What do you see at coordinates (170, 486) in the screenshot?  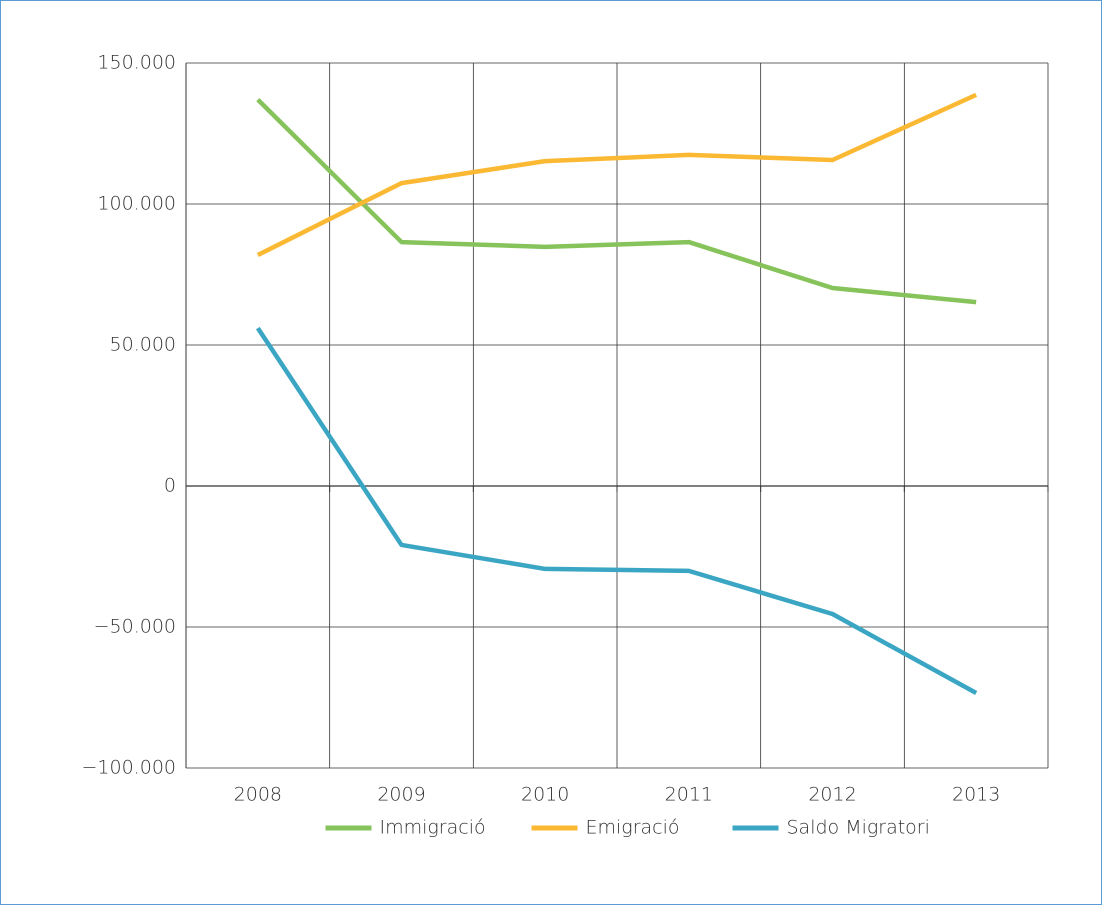 I see `y-tick-label: 0` at bounding box center [170, 486].